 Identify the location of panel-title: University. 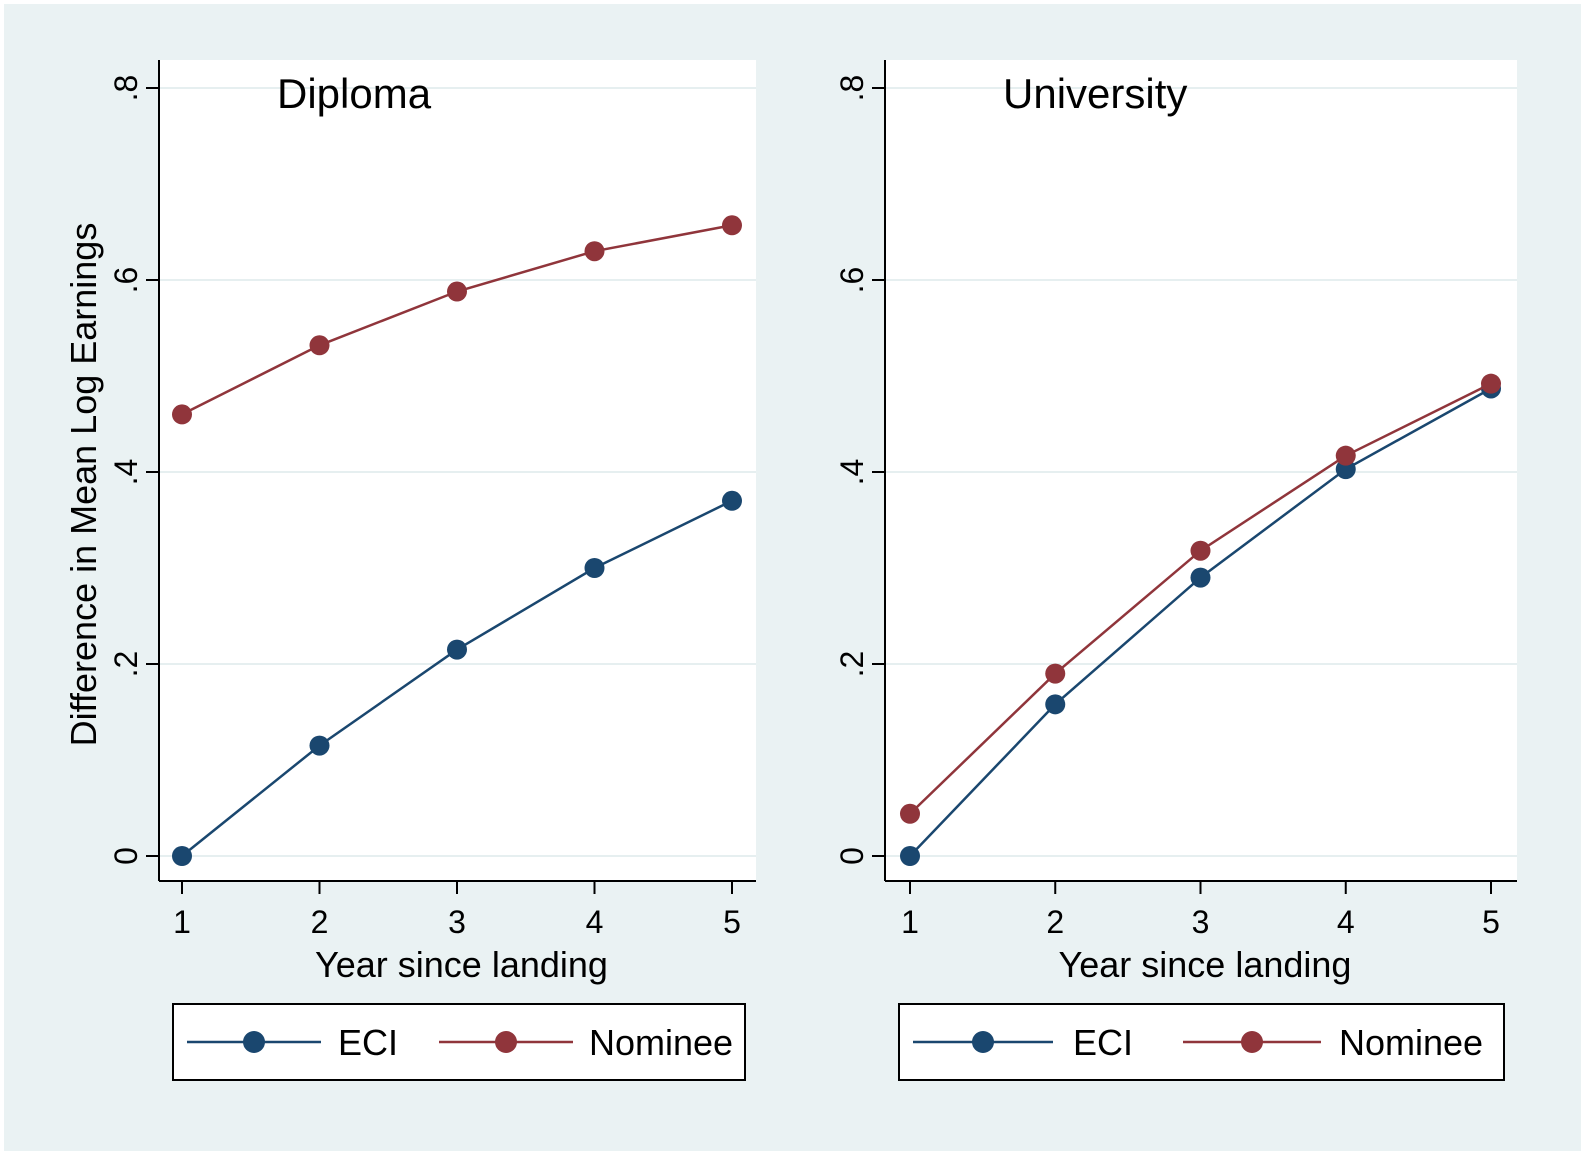
(1095, 93).